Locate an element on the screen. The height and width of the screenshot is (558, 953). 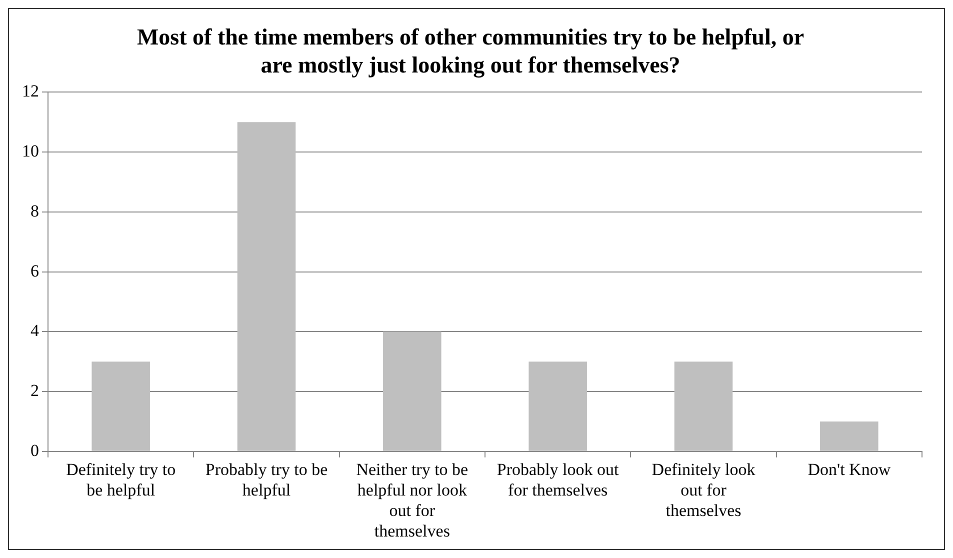
x-tick-label: Don't Know is located at coordinates (850, 470).